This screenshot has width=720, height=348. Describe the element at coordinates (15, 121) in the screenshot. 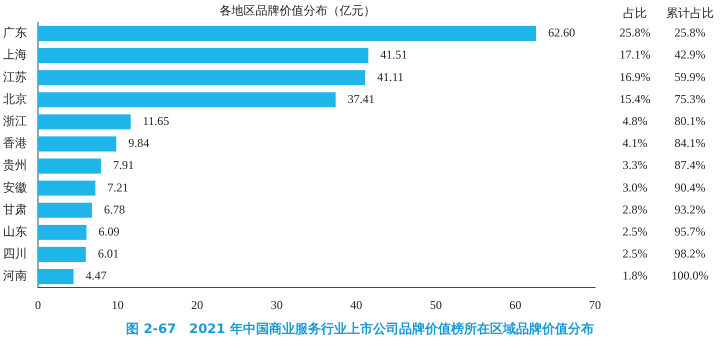

I see `y-tick-label: 浙江` at that location.